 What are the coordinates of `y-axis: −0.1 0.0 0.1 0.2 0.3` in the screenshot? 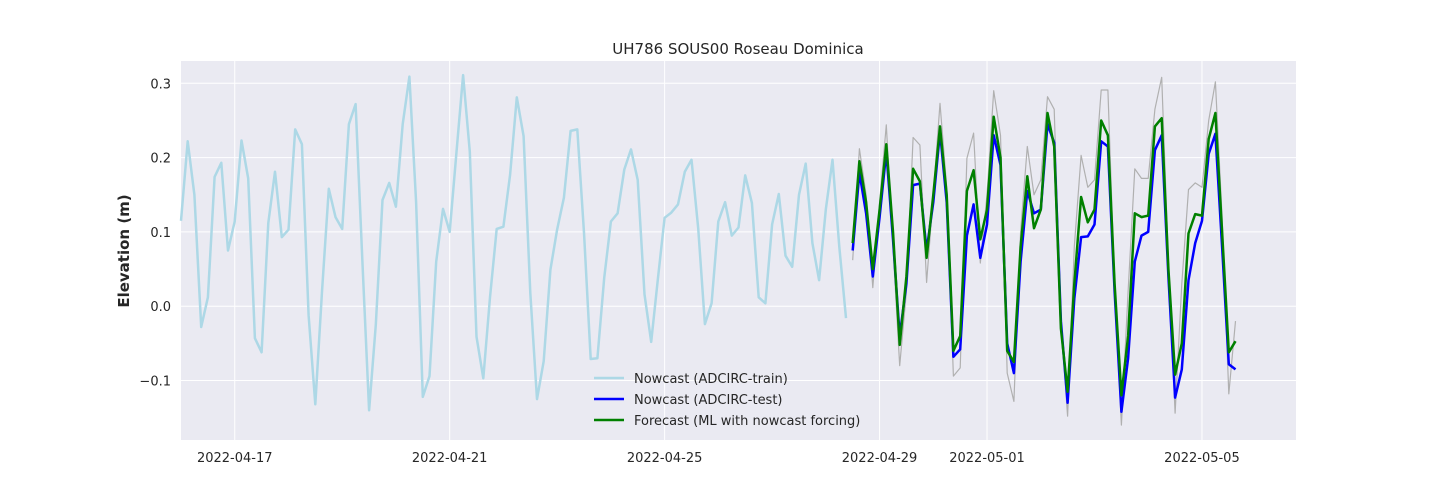 It's located at (155, 233).